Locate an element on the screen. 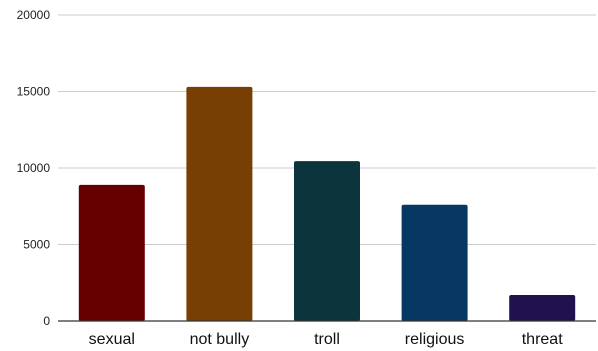  x-axis-category-labels: sexual not bully troll religious threat is located at coordinates (326, 339).